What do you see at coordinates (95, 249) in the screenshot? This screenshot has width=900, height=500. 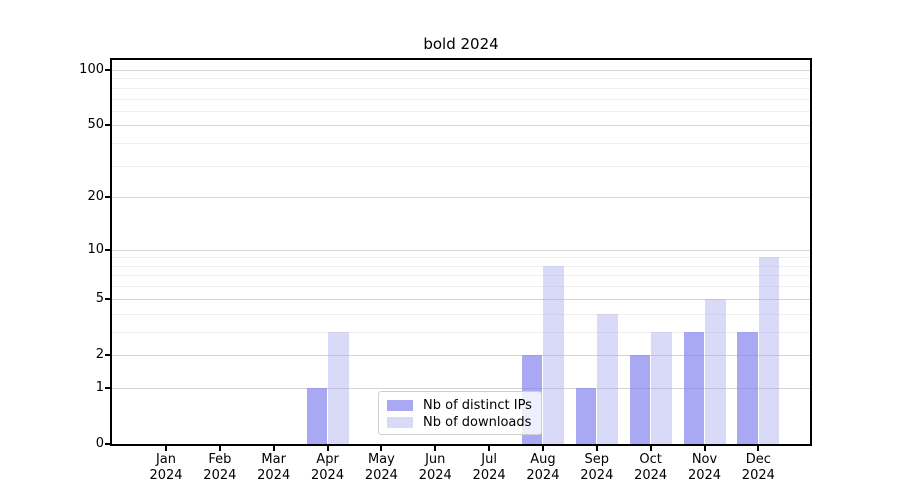 I see `y-tick-label: 10` at bounding box center [95, 249].